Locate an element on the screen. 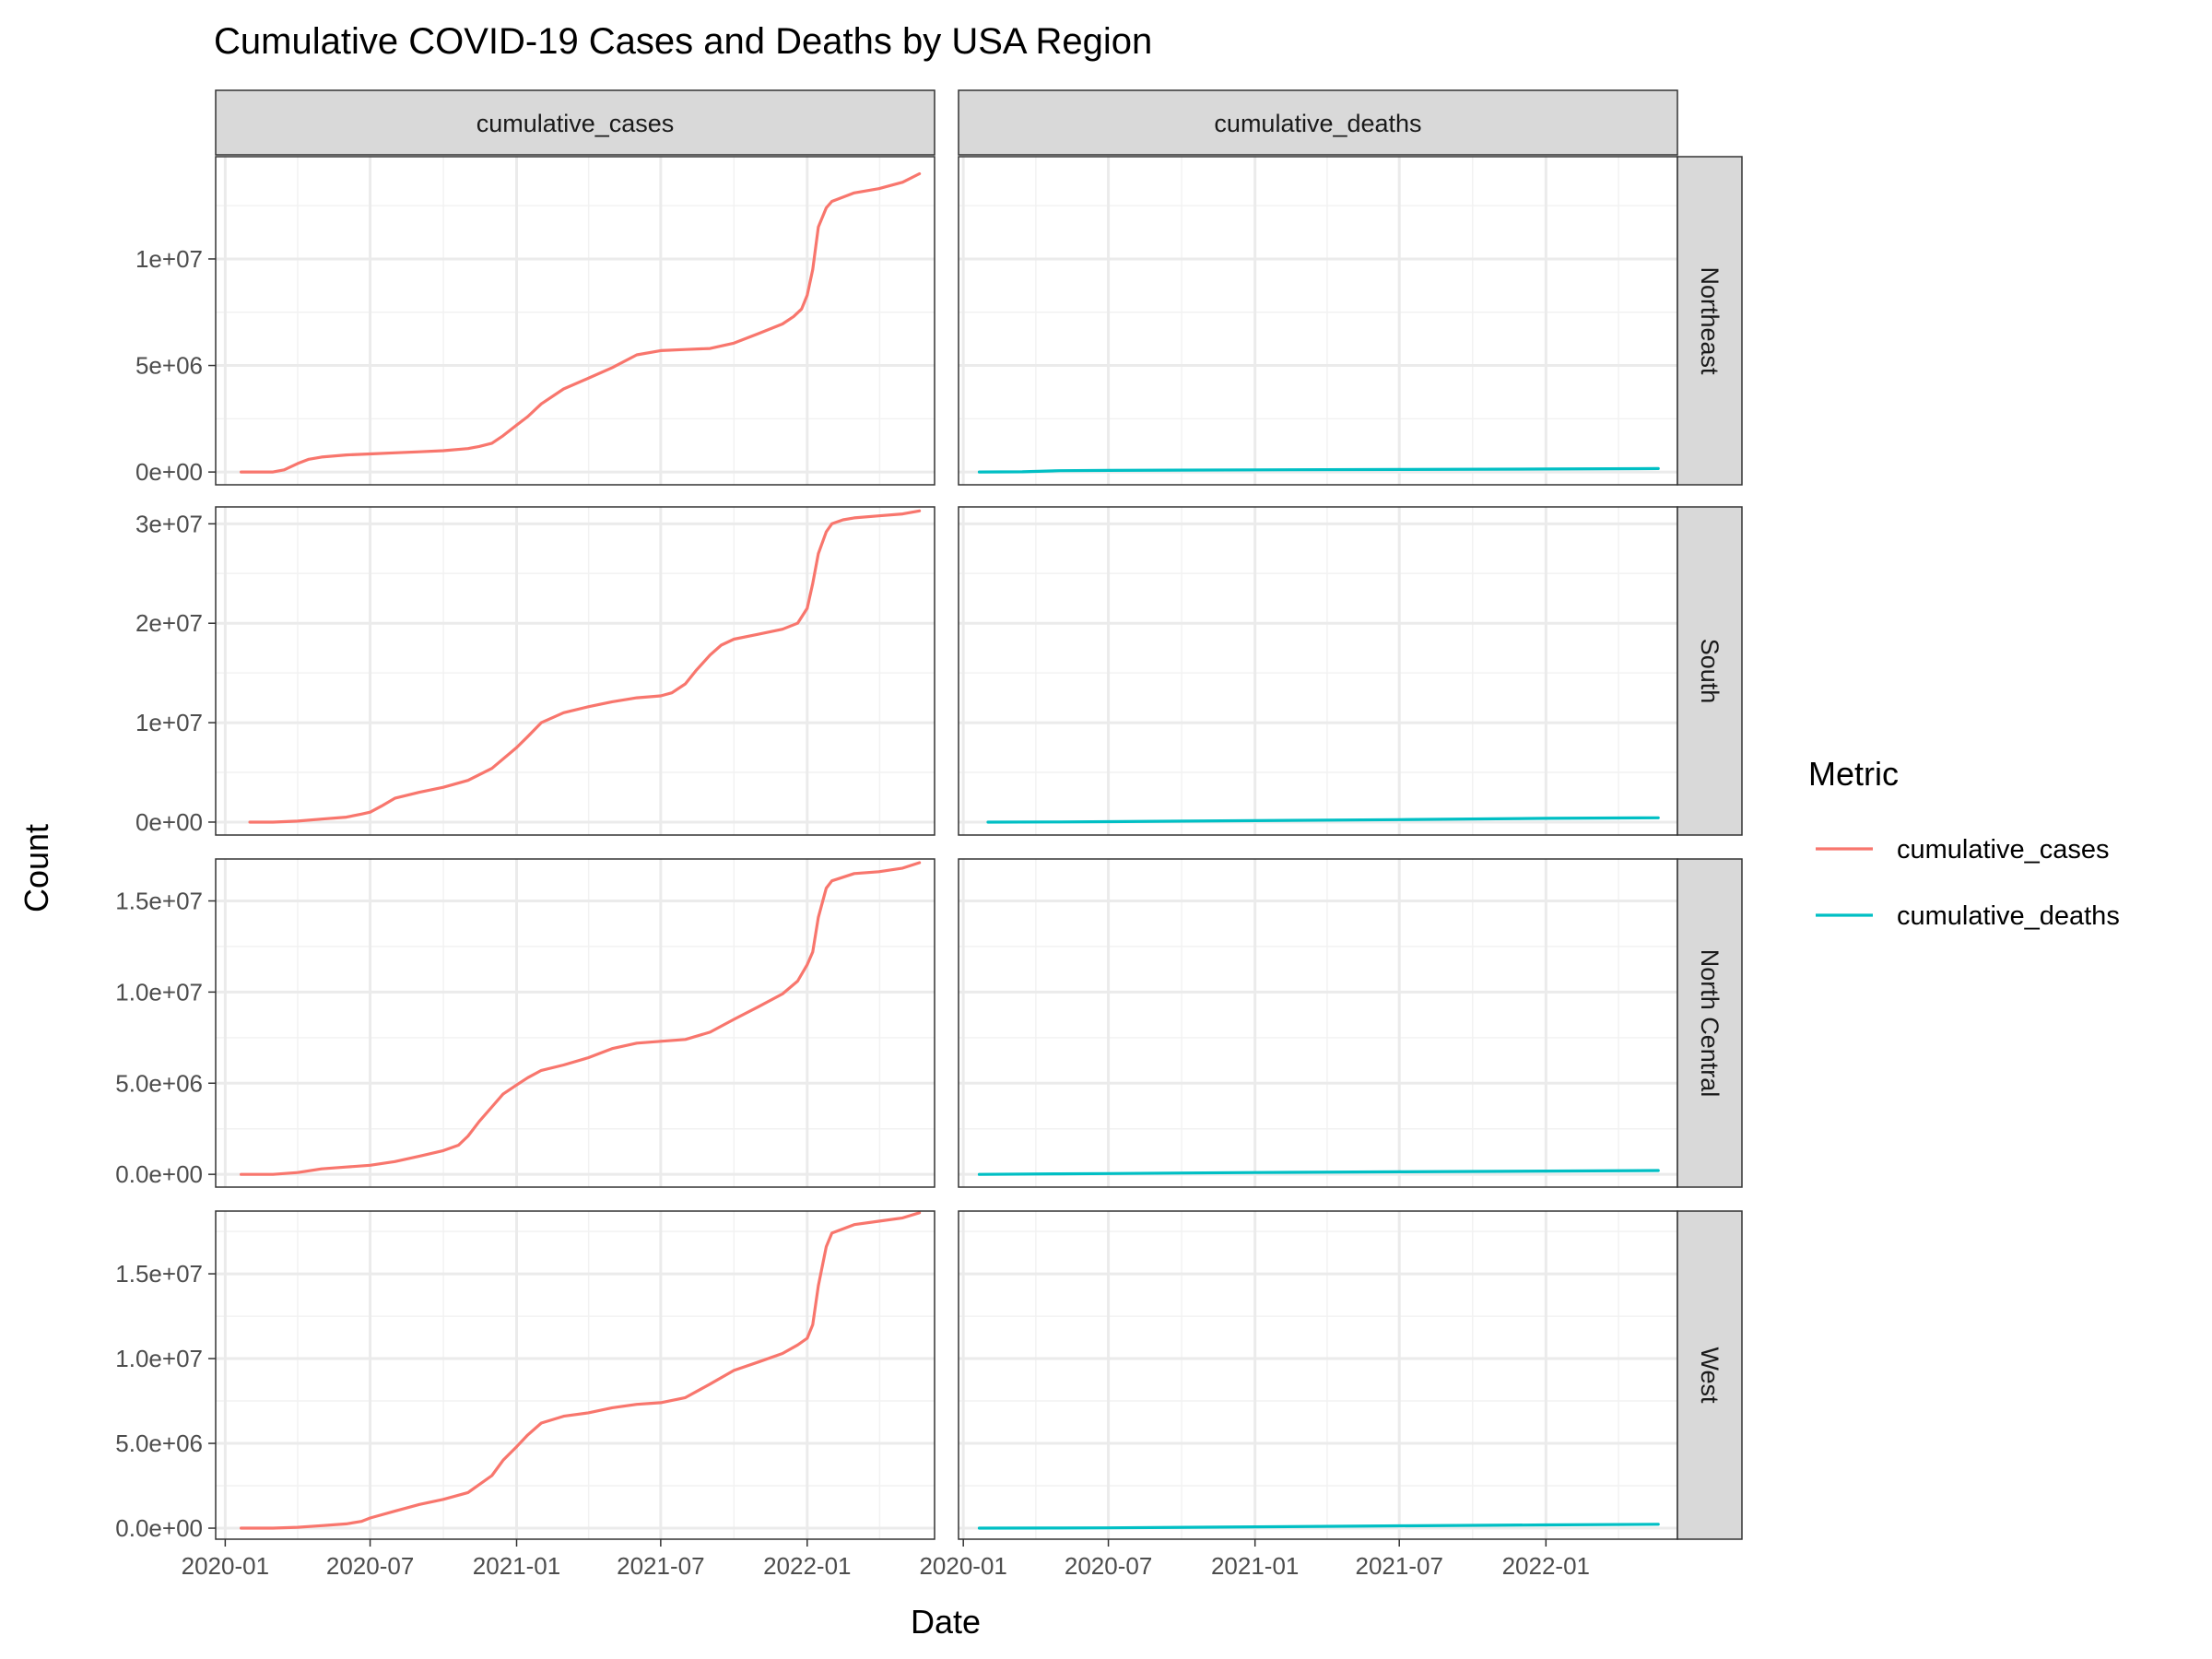 The image size is (2212, 1659). row-strip-northeast is located at coordinates (1710, 321).